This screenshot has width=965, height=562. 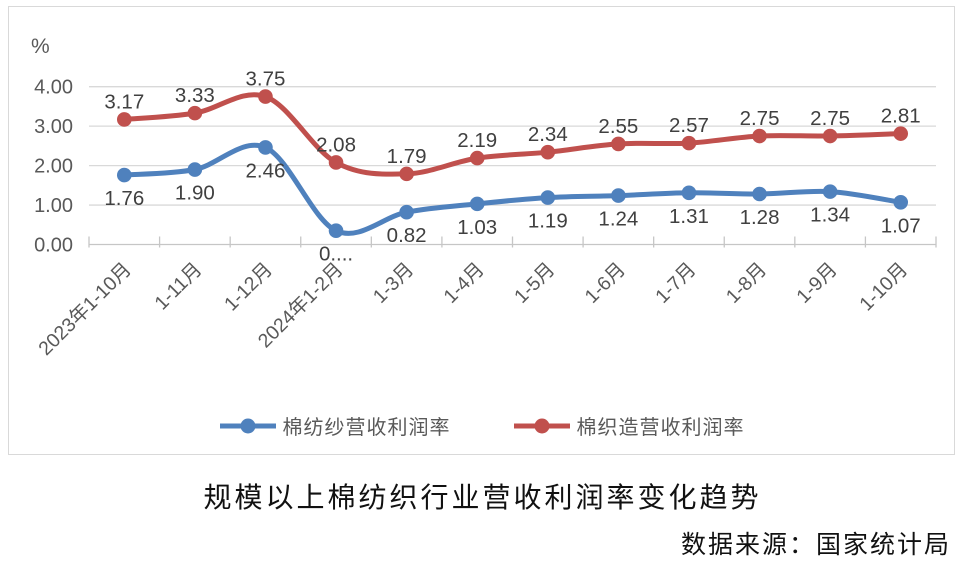 I want to click on data-point-label: 1.24, so click(x=618, y=219).